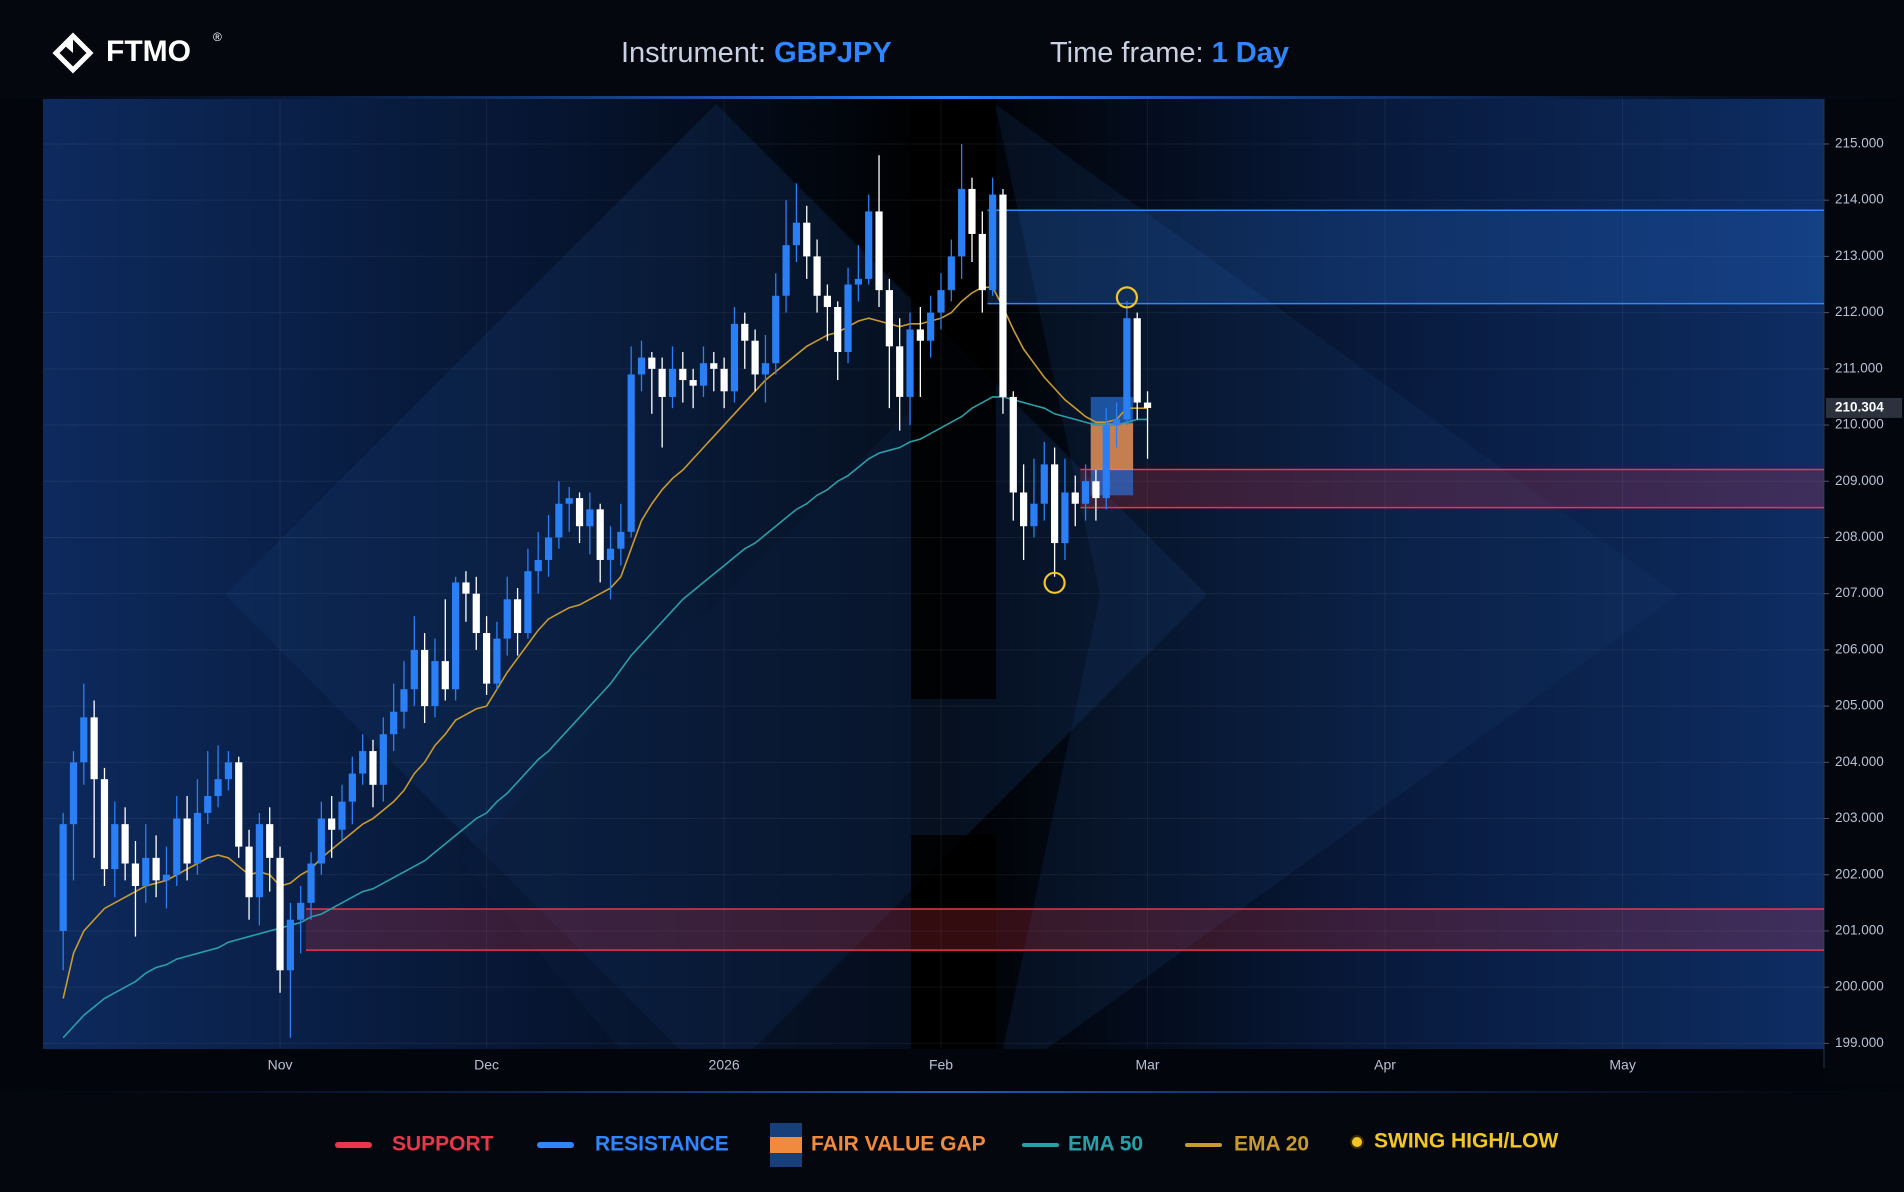 The width and height of the screenshot is (1904, 1192). I want to click on instrument-value: GBPJPY, so click(833, 53).